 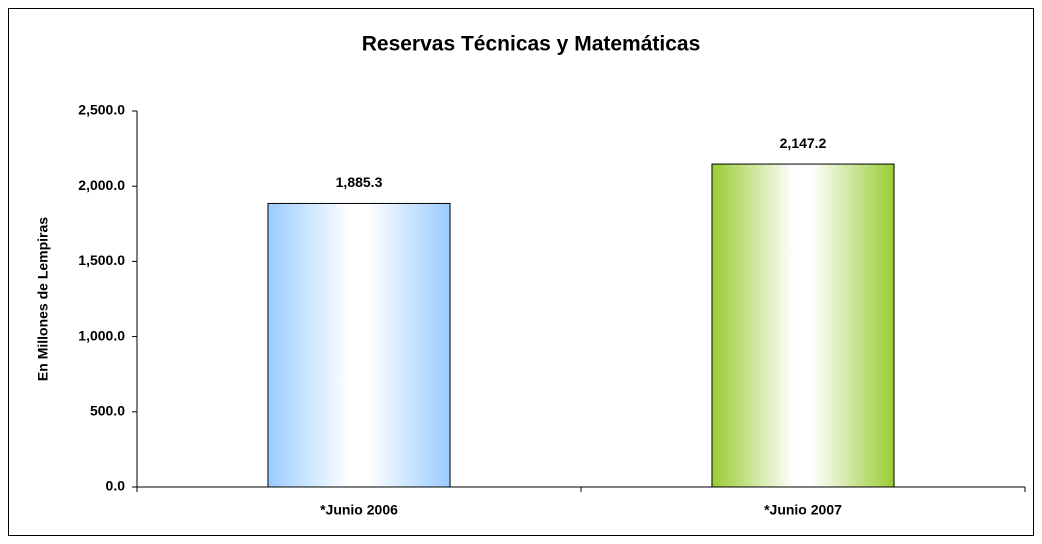 What do you see at coordinates (43, 299) in the screenshot?
I see `y-axis-label: En Millones de Lempiras` at bounding box center [43, 299].